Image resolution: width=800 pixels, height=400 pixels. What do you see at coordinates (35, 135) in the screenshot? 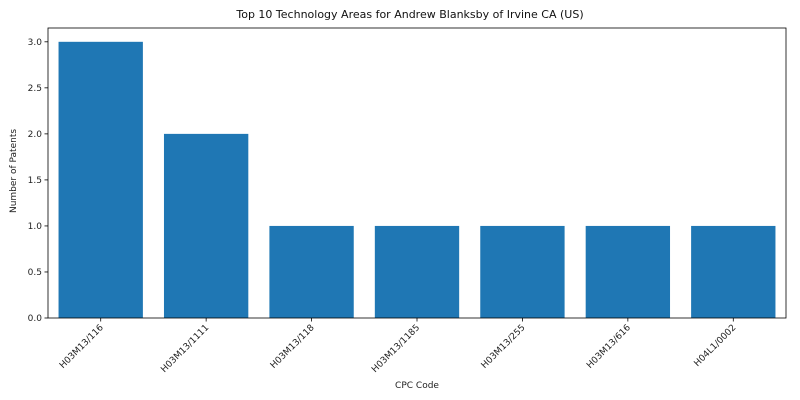
I see `y-tick-label: 2.0` at bounding box center [35, 135].